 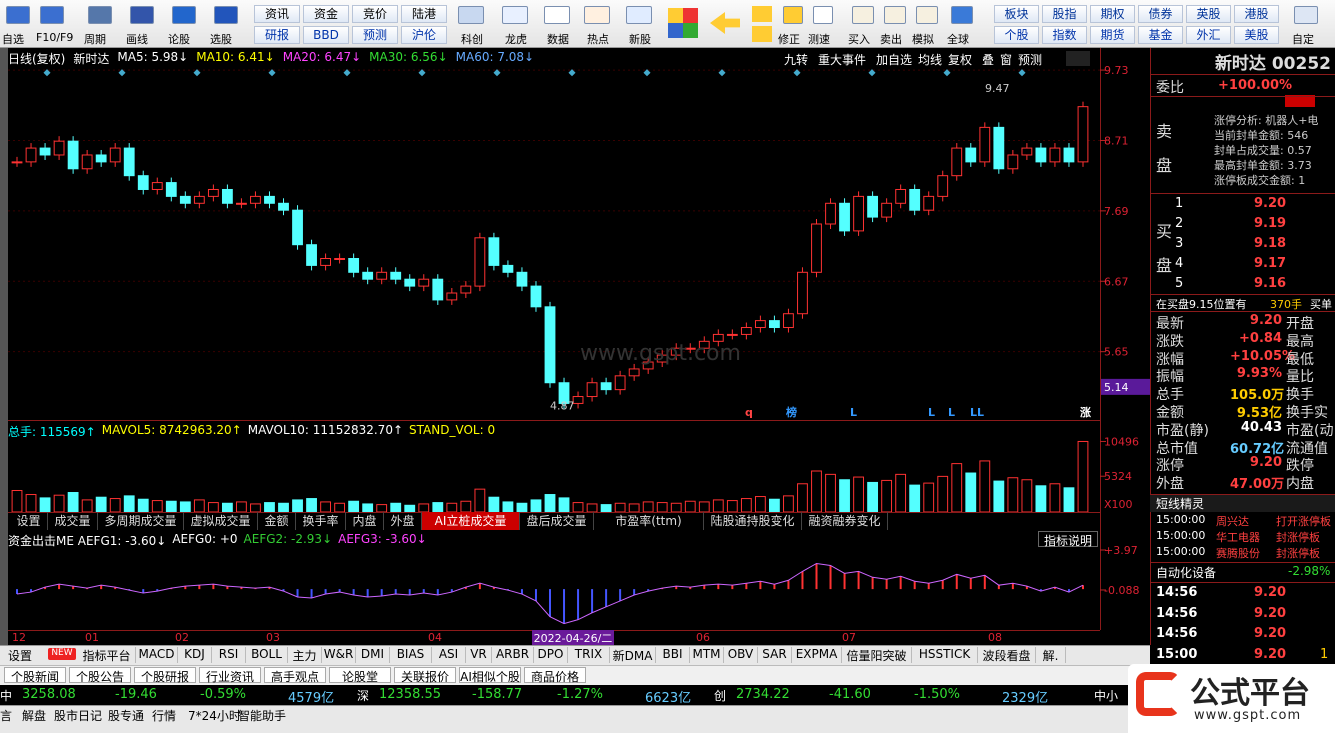 What do you see at coordinates (326, 14) in the screenshot?
I see `toolbar-grid-button: 资金` at bounding box center [326, 14].